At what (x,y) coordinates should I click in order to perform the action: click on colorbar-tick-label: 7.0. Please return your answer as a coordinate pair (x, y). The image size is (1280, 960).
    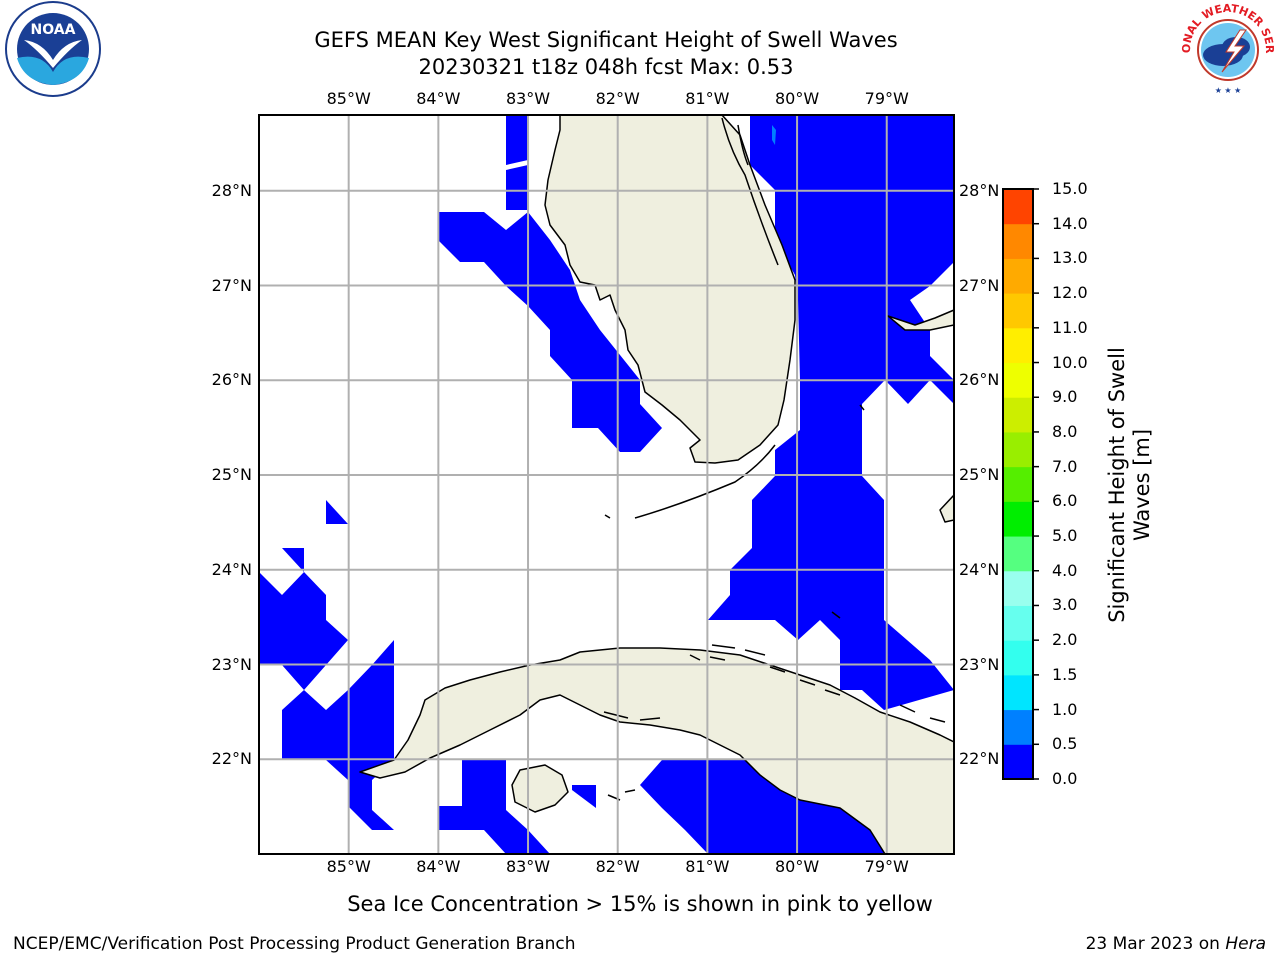
    Looking at the image, I should click on (1065, 466).